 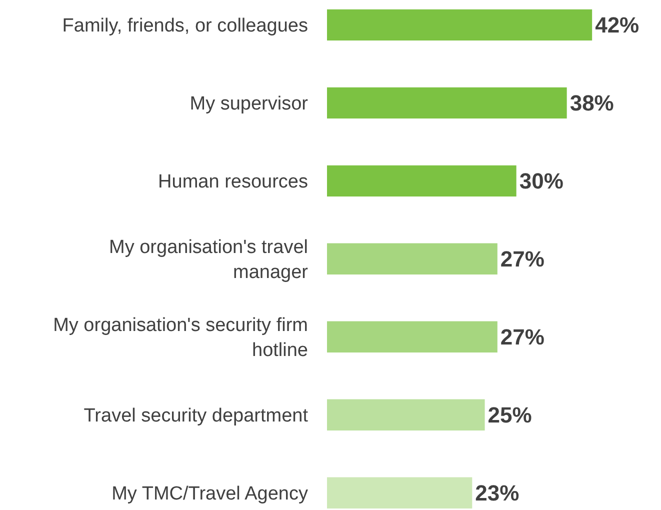 I want to click on data-label: 23%, so click(x=497, y=493).